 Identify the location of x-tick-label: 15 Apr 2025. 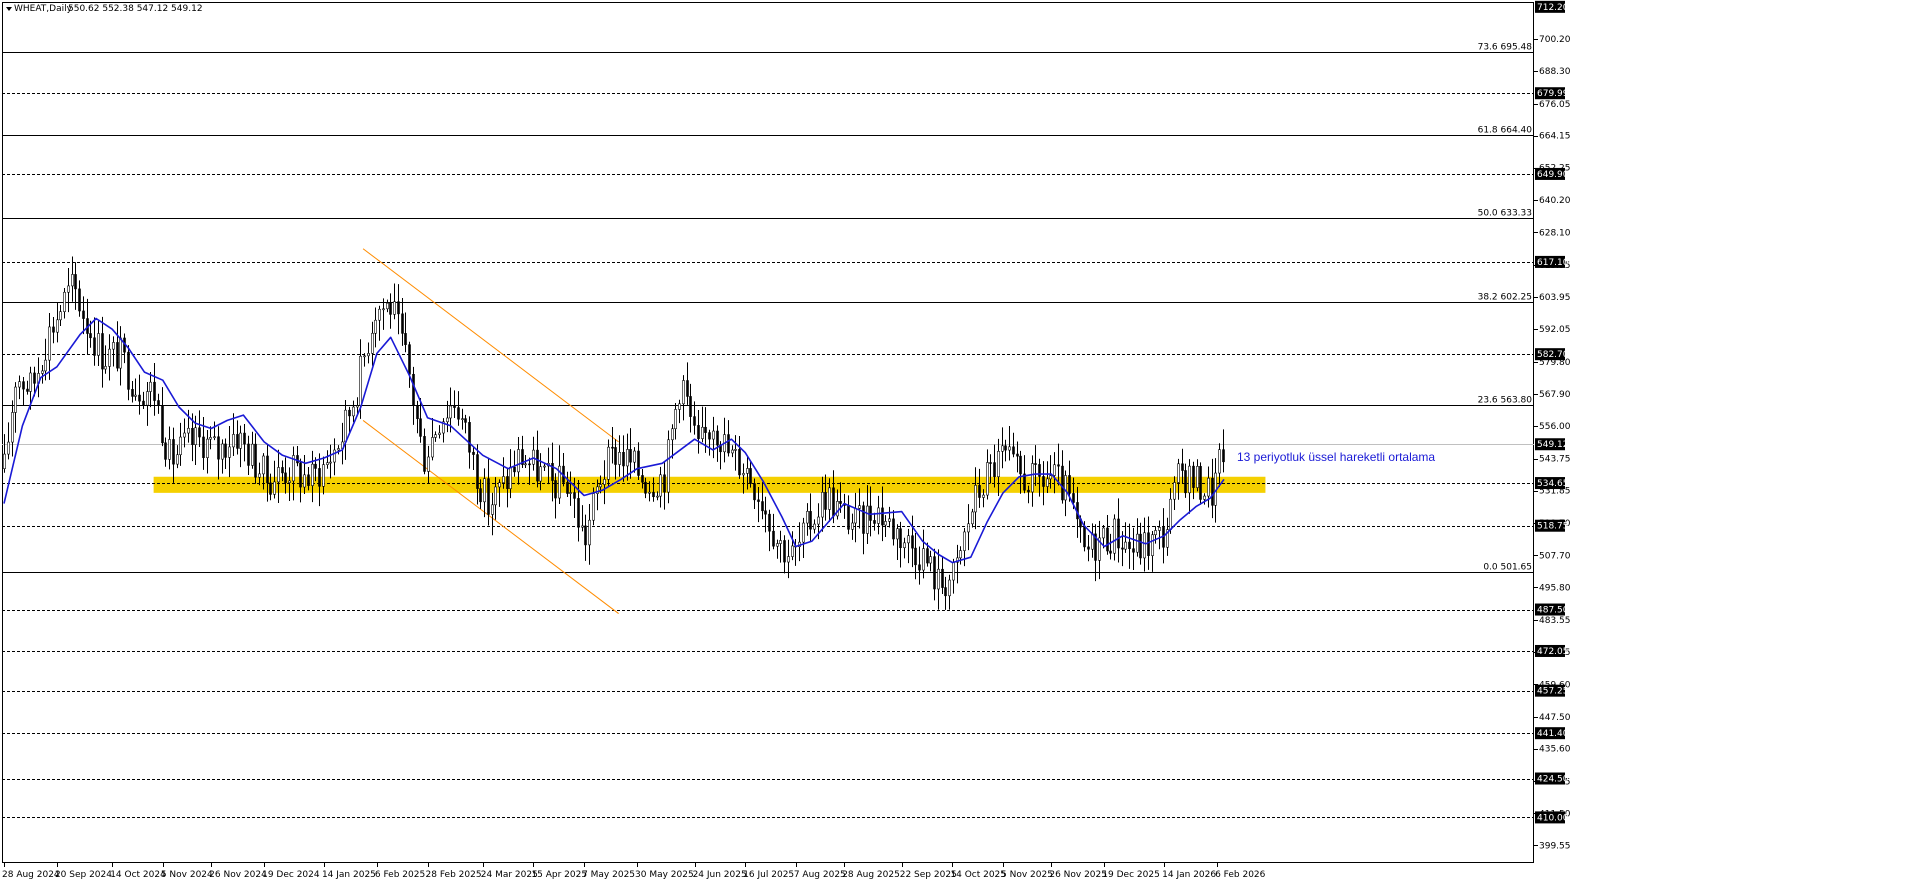
(559, 875).